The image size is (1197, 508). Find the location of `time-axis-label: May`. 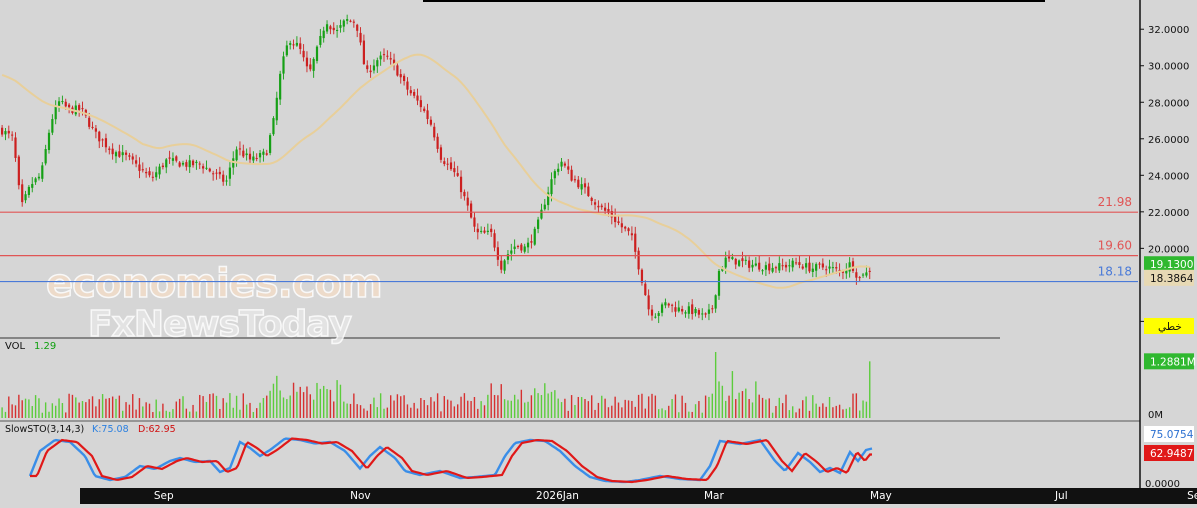

time-axis-label: May is located at coordinates (881, 496).